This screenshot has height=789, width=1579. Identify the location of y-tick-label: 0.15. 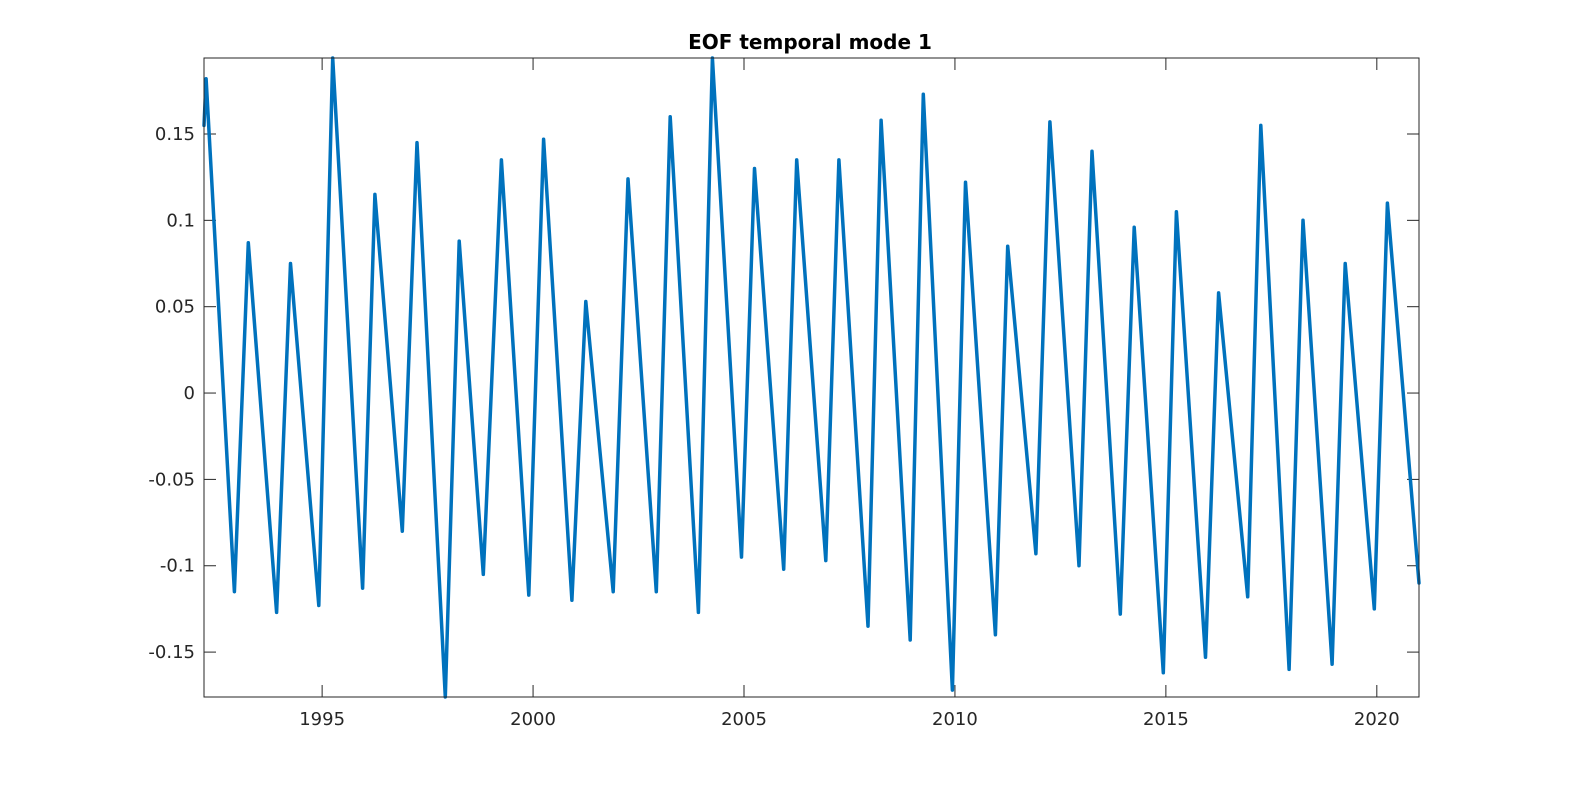
(175, 134).